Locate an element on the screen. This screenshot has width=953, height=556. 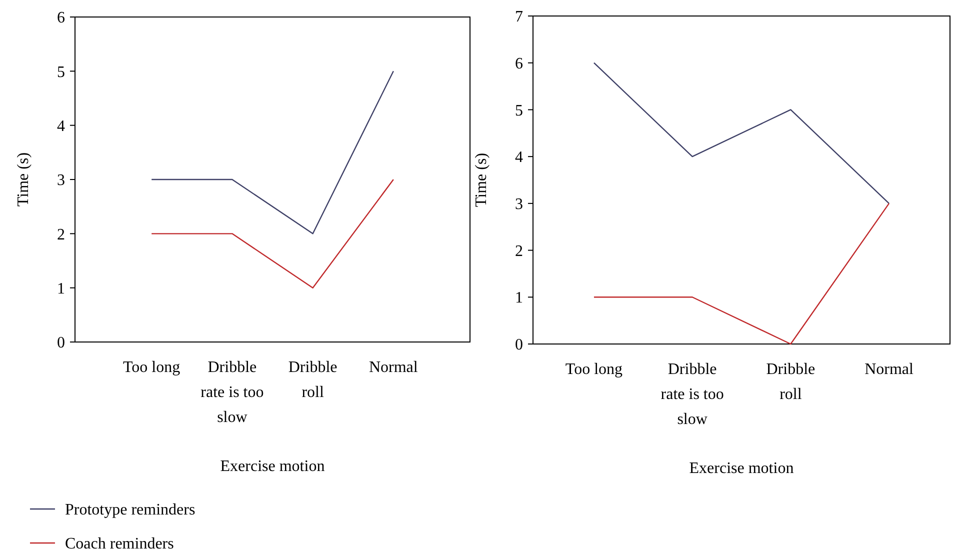
line-series is located at coordinates (741, 133).